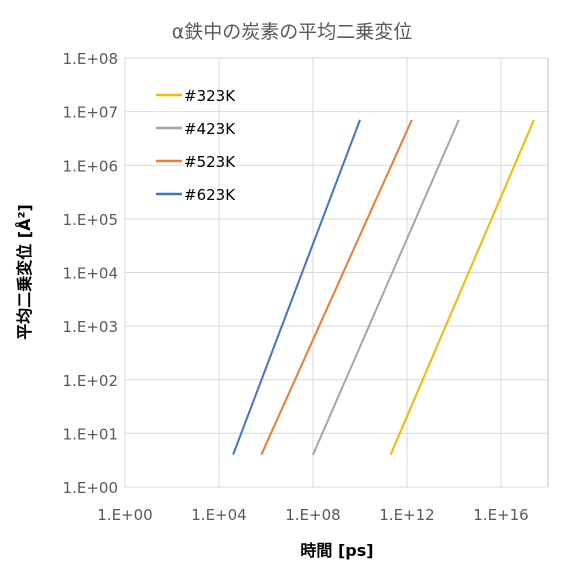  What do you see at coordinates (462, 287) in the screenshot?
I see `series-line-323K` at bounding box center [462, 287].